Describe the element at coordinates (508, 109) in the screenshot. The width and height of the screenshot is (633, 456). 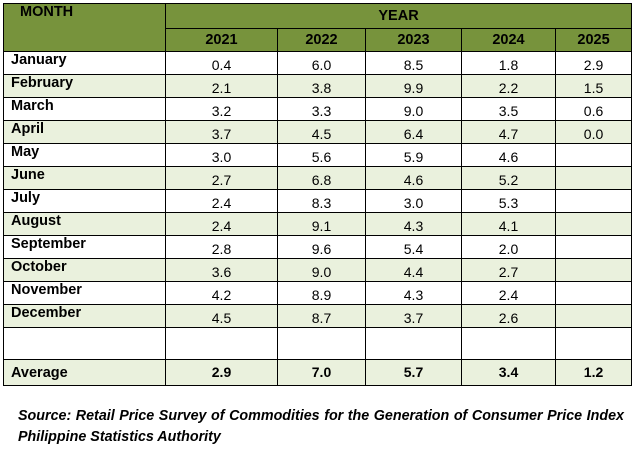
I see `value-cell: 3.5` at that location.